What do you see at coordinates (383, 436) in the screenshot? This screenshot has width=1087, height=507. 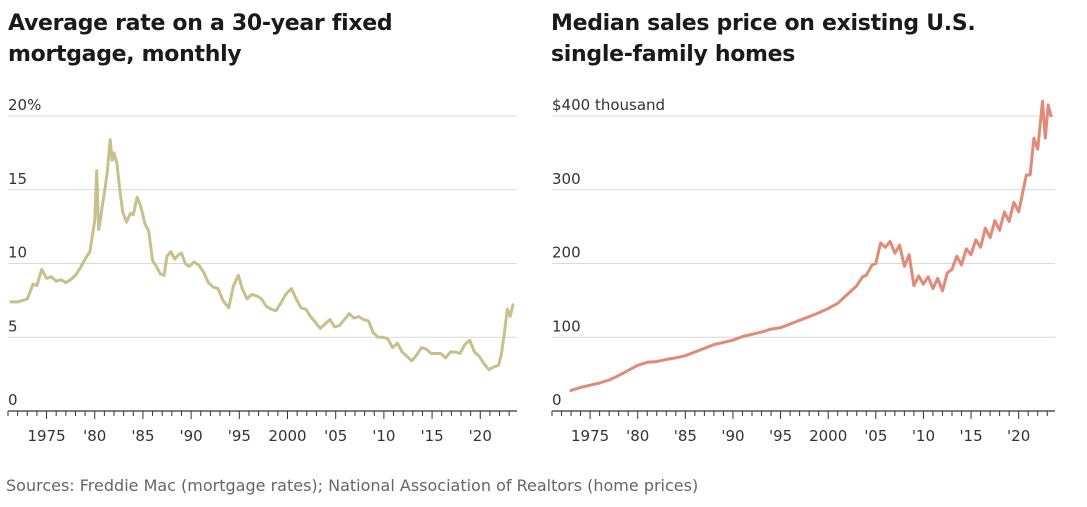 I see `mortgage-x-tick-label: '10` at bounding box center [383, 436].